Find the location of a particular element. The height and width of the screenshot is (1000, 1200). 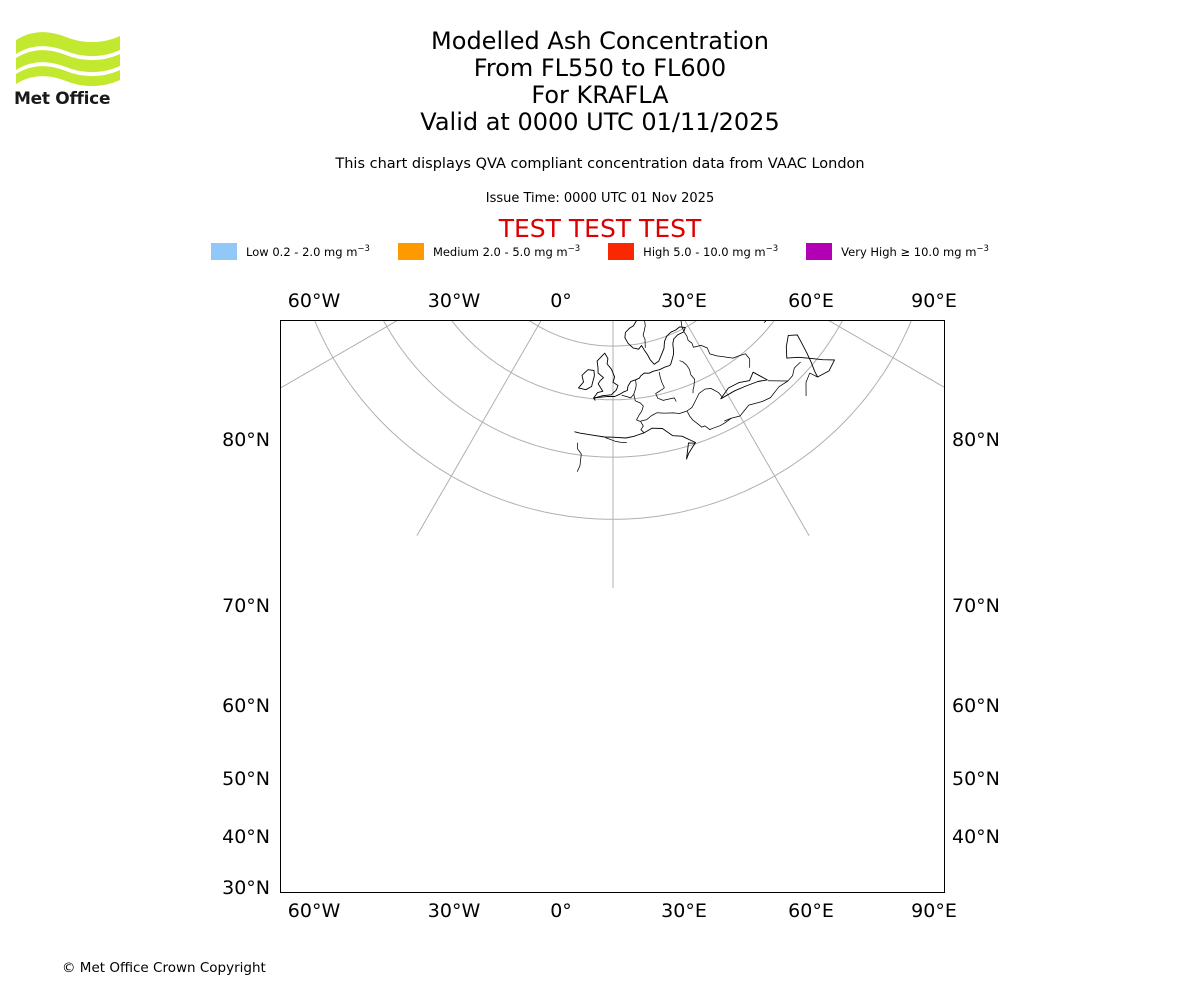

title-line-2: From FL550 to FL600 is located at coordinates (600, 68).